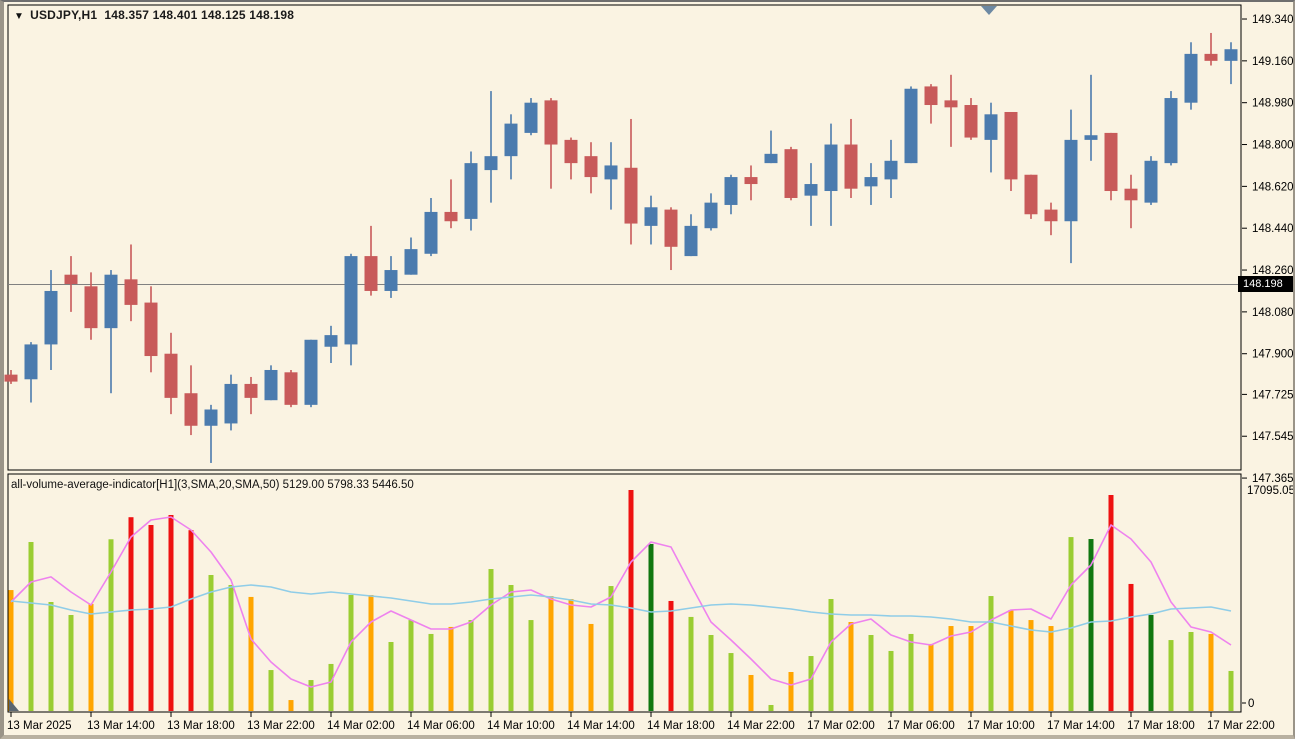 Image resolution: width=1295 pixels, height=739 pixels. I want to click on price-tick-label: 149.340, so click(1273, 20).